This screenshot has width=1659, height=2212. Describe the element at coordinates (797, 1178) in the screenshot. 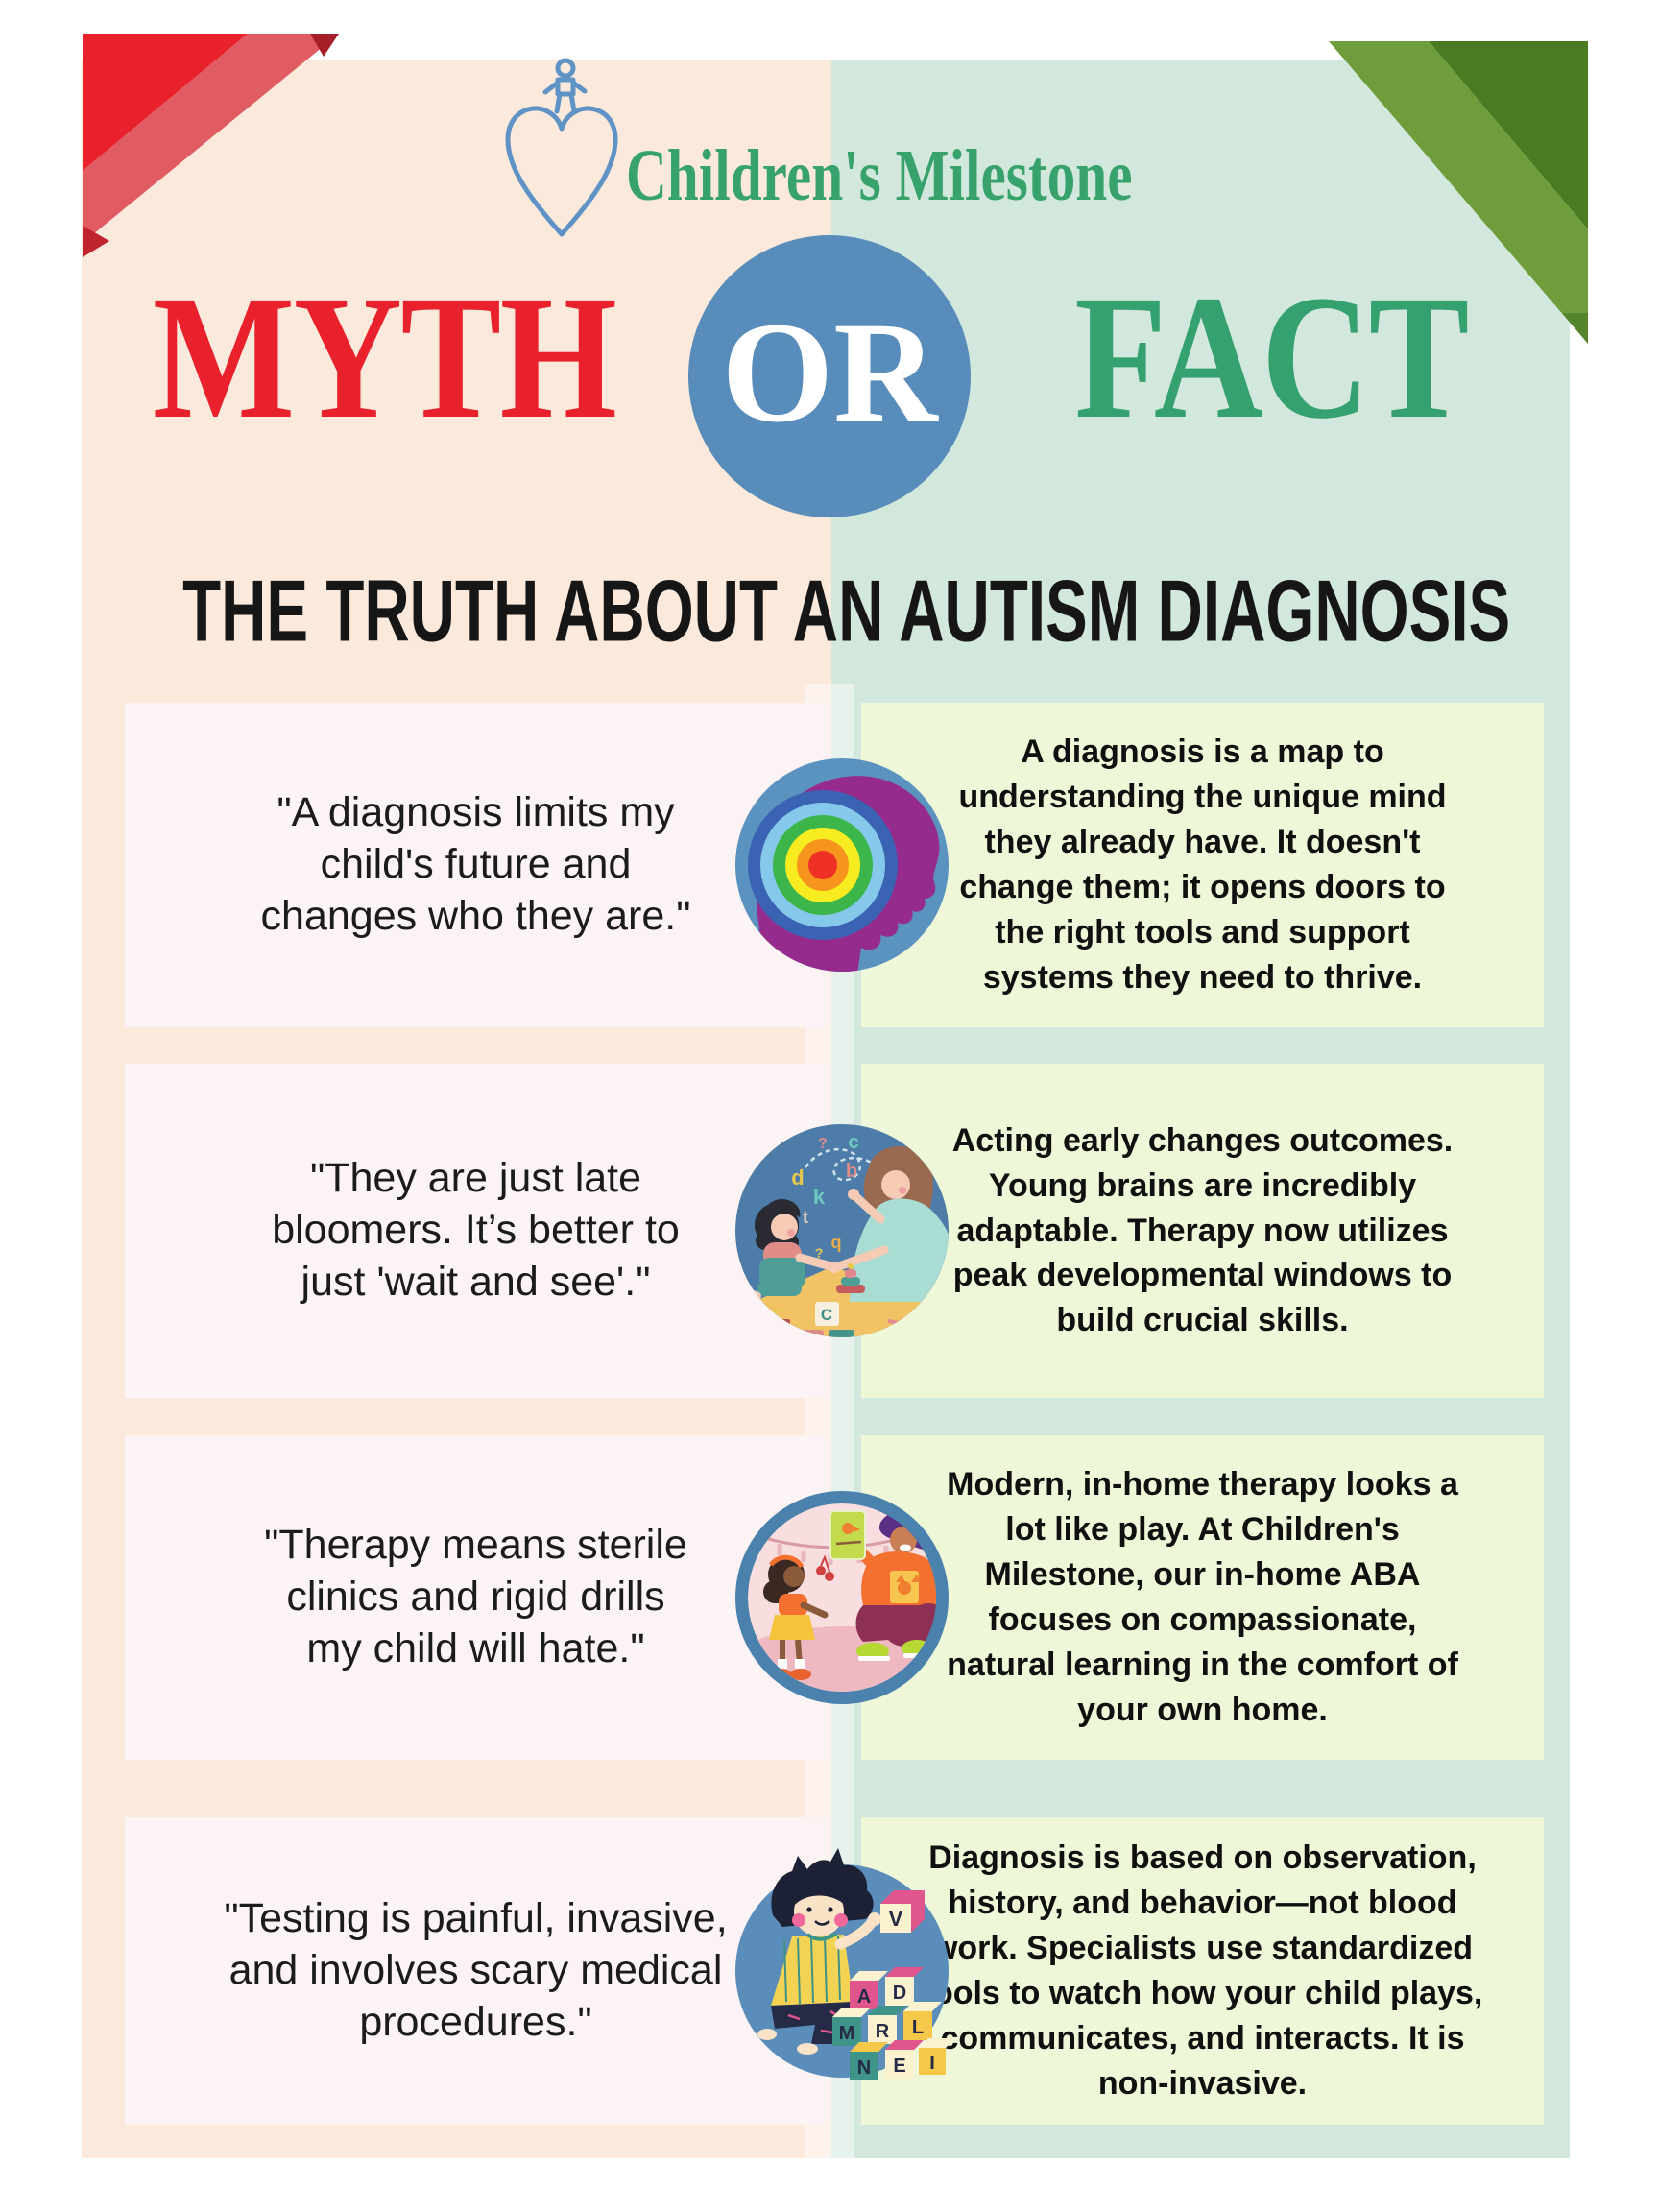

I see `svg-text: d` at that location.